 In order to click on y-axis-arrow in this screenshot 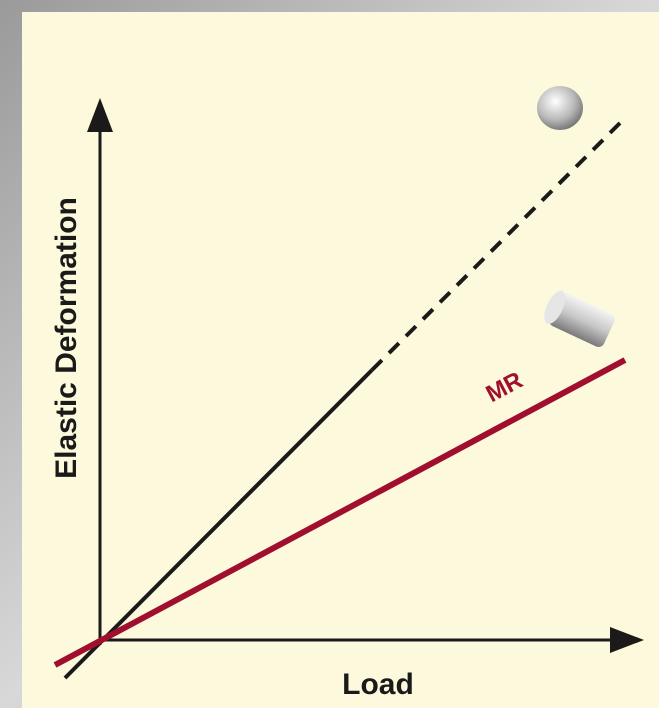, I will do `click(100, 115)`.